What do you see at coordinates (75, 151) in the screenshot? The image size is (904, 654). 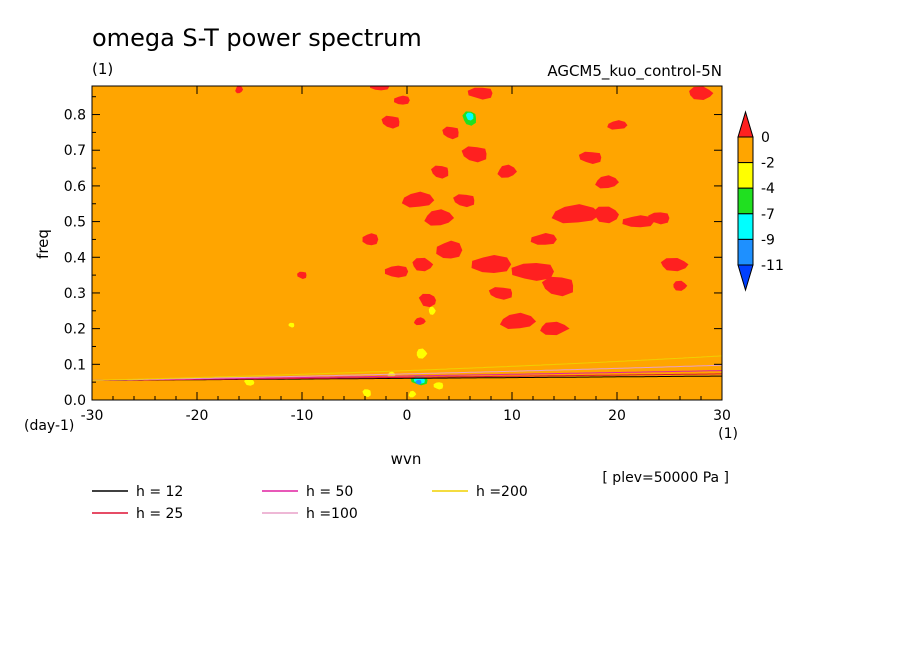 I see `y-tick-label: 0.7` at bounding box center [75, 151].